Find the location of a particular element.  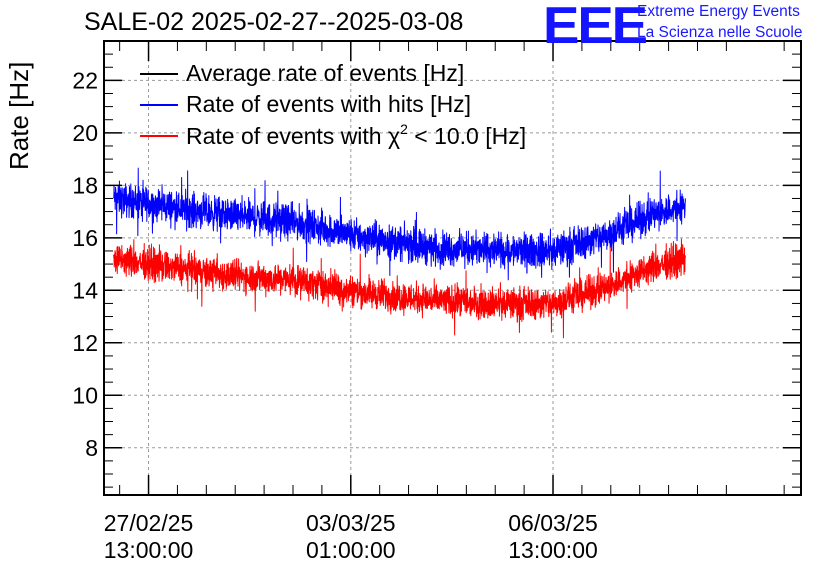

y-tick-label: 22 is located at coordinates (85, 80).